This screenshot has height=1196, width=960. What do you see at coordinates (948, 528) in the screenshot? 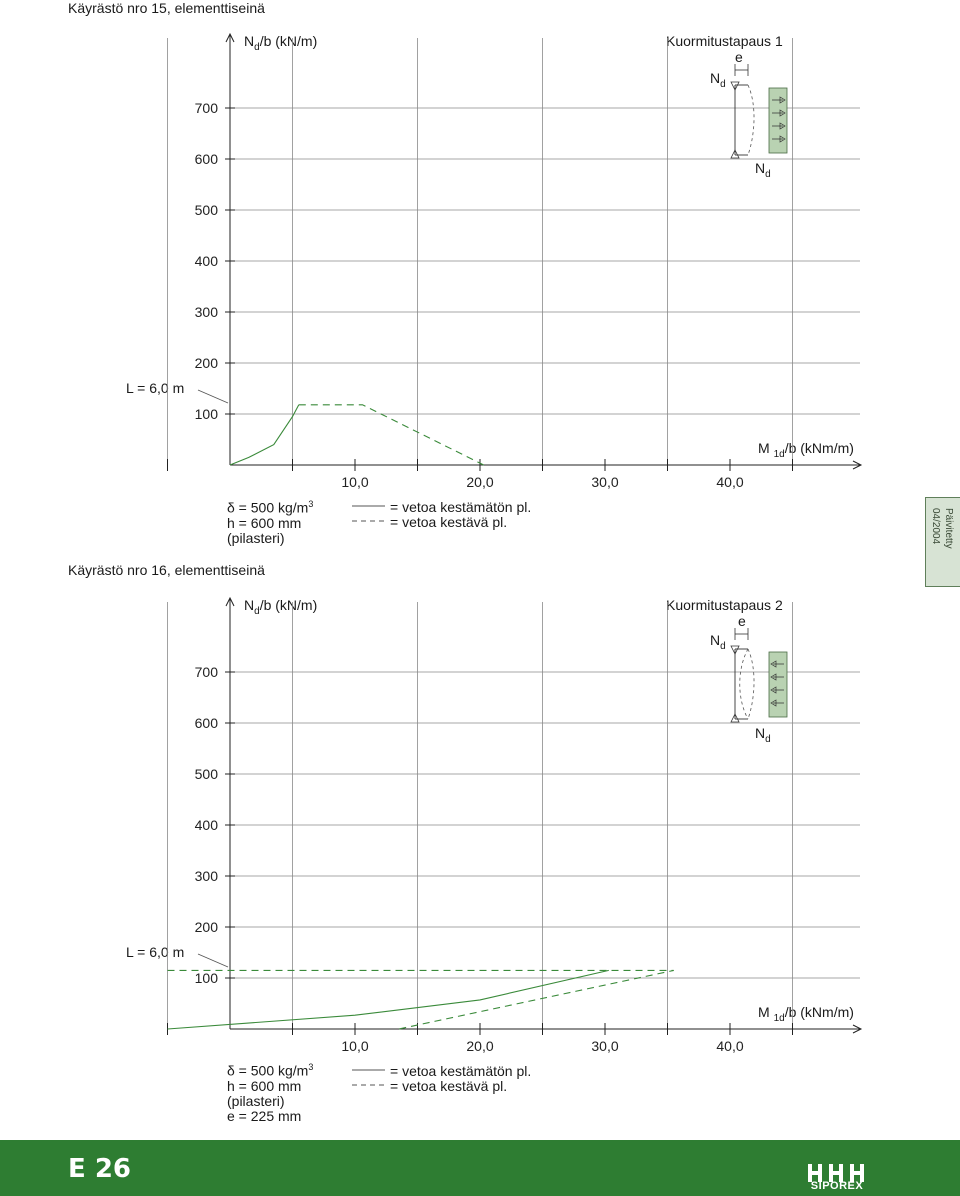
I see `updated-tab-label: Päivitetty` at bounding box center [948, 528].